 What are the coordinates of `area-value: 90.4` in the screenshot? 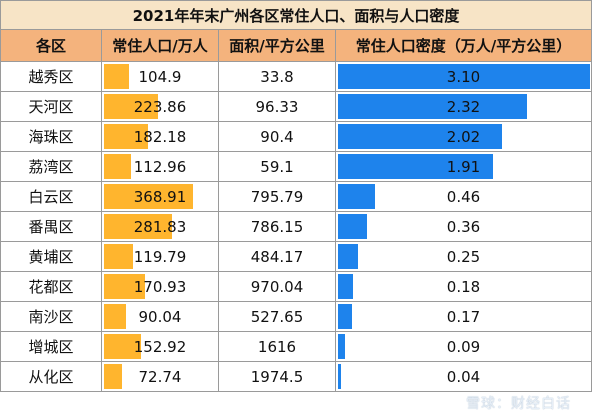 It's located at (277, 136).